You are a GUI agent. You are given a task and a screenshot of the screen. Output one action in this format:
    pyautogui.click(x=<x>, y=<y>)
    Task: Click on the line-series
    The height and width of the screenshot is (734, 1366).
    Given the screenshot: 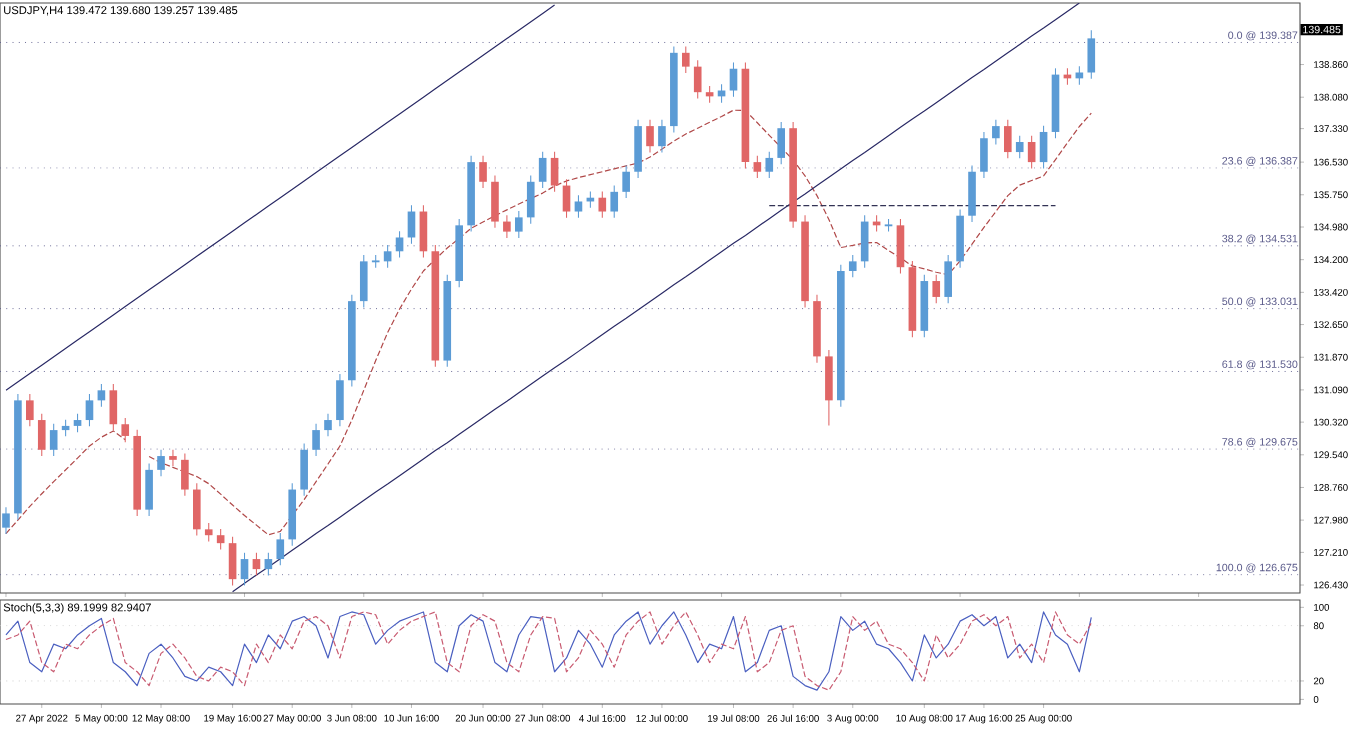 What is the action you would take?
    pyautogui.click(x=548, y=651)
    